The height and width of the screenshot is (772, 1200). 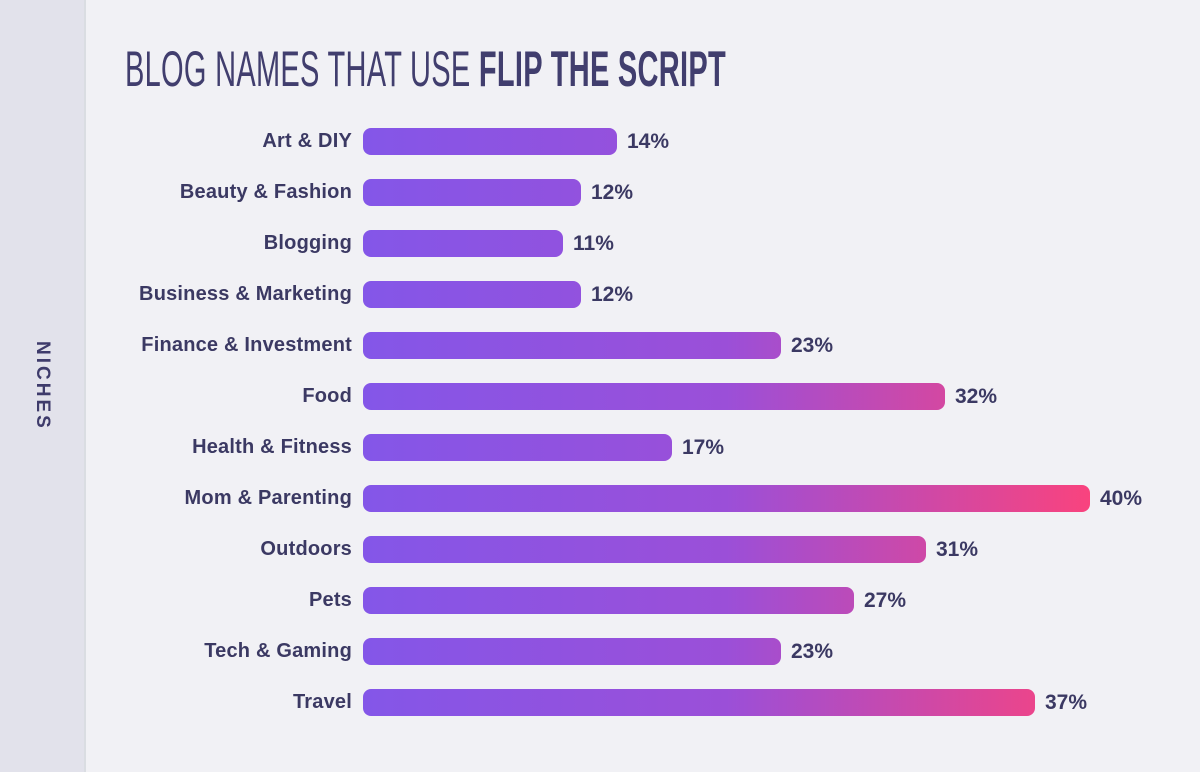 I want to click on chart-row: Art & DIY 14%, so click(x=662, y=141).